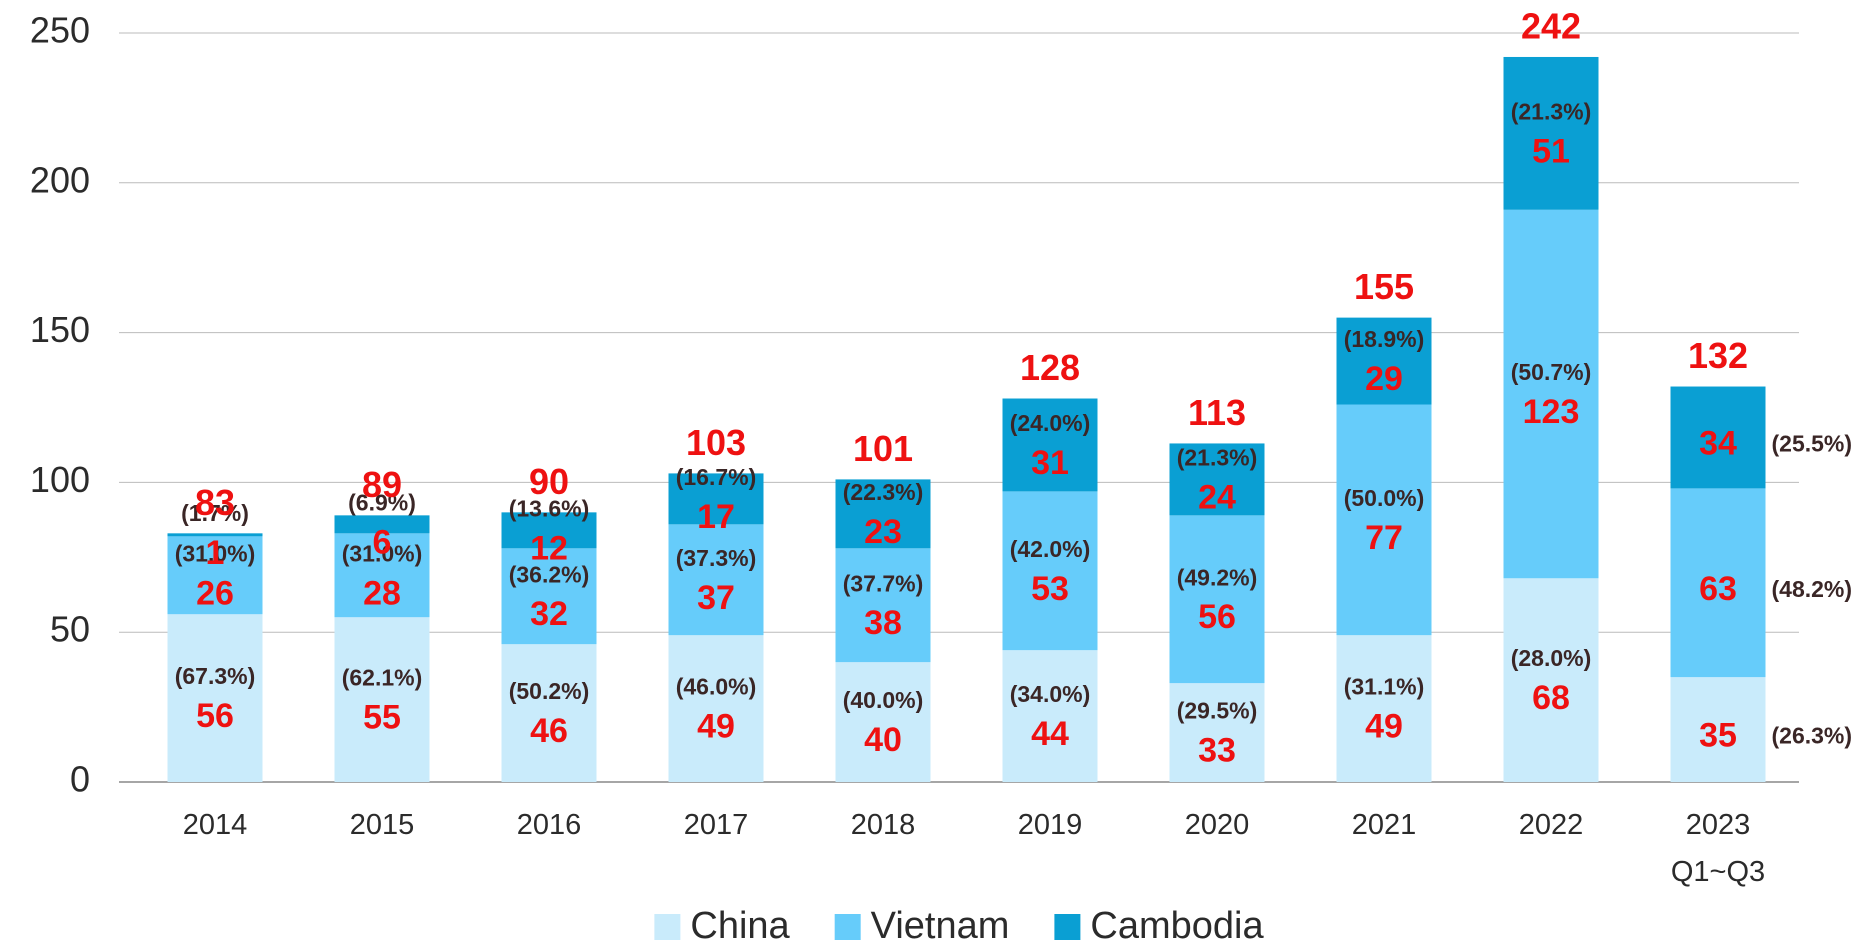  Describe the element at coordinates (1177, 926) in the screenshot. I see `legend-label: Cambodia` at that location.